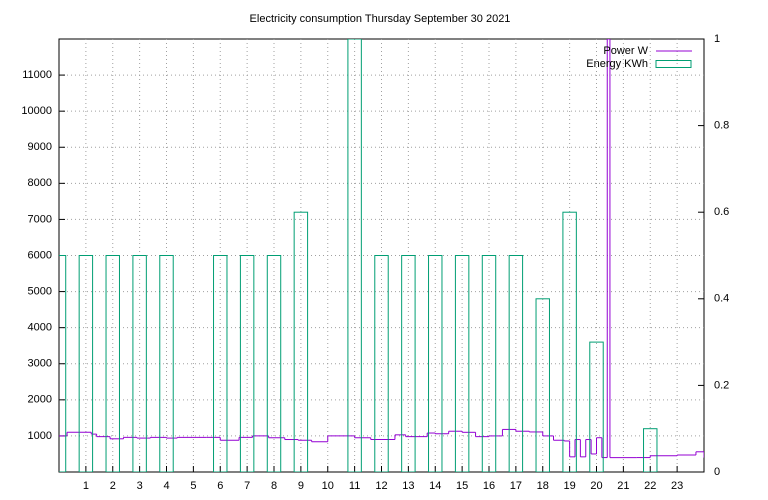  I want to click on y-tick-label: 7000, so click(40, 219).